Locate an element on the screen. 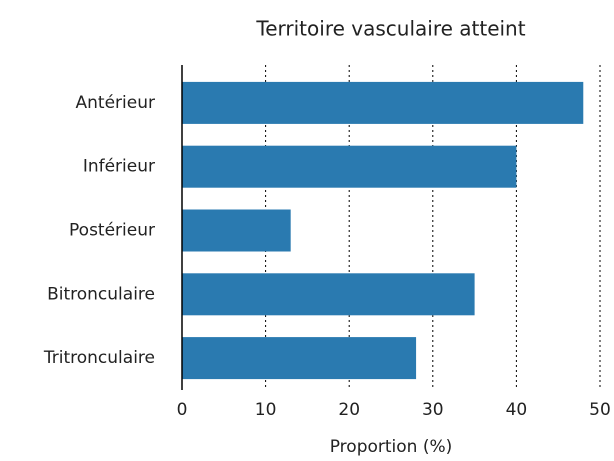 Image resolution: width=614 pixels, height=461 pixels. x-tick-label: 20 is located at coordinates (349, 410).